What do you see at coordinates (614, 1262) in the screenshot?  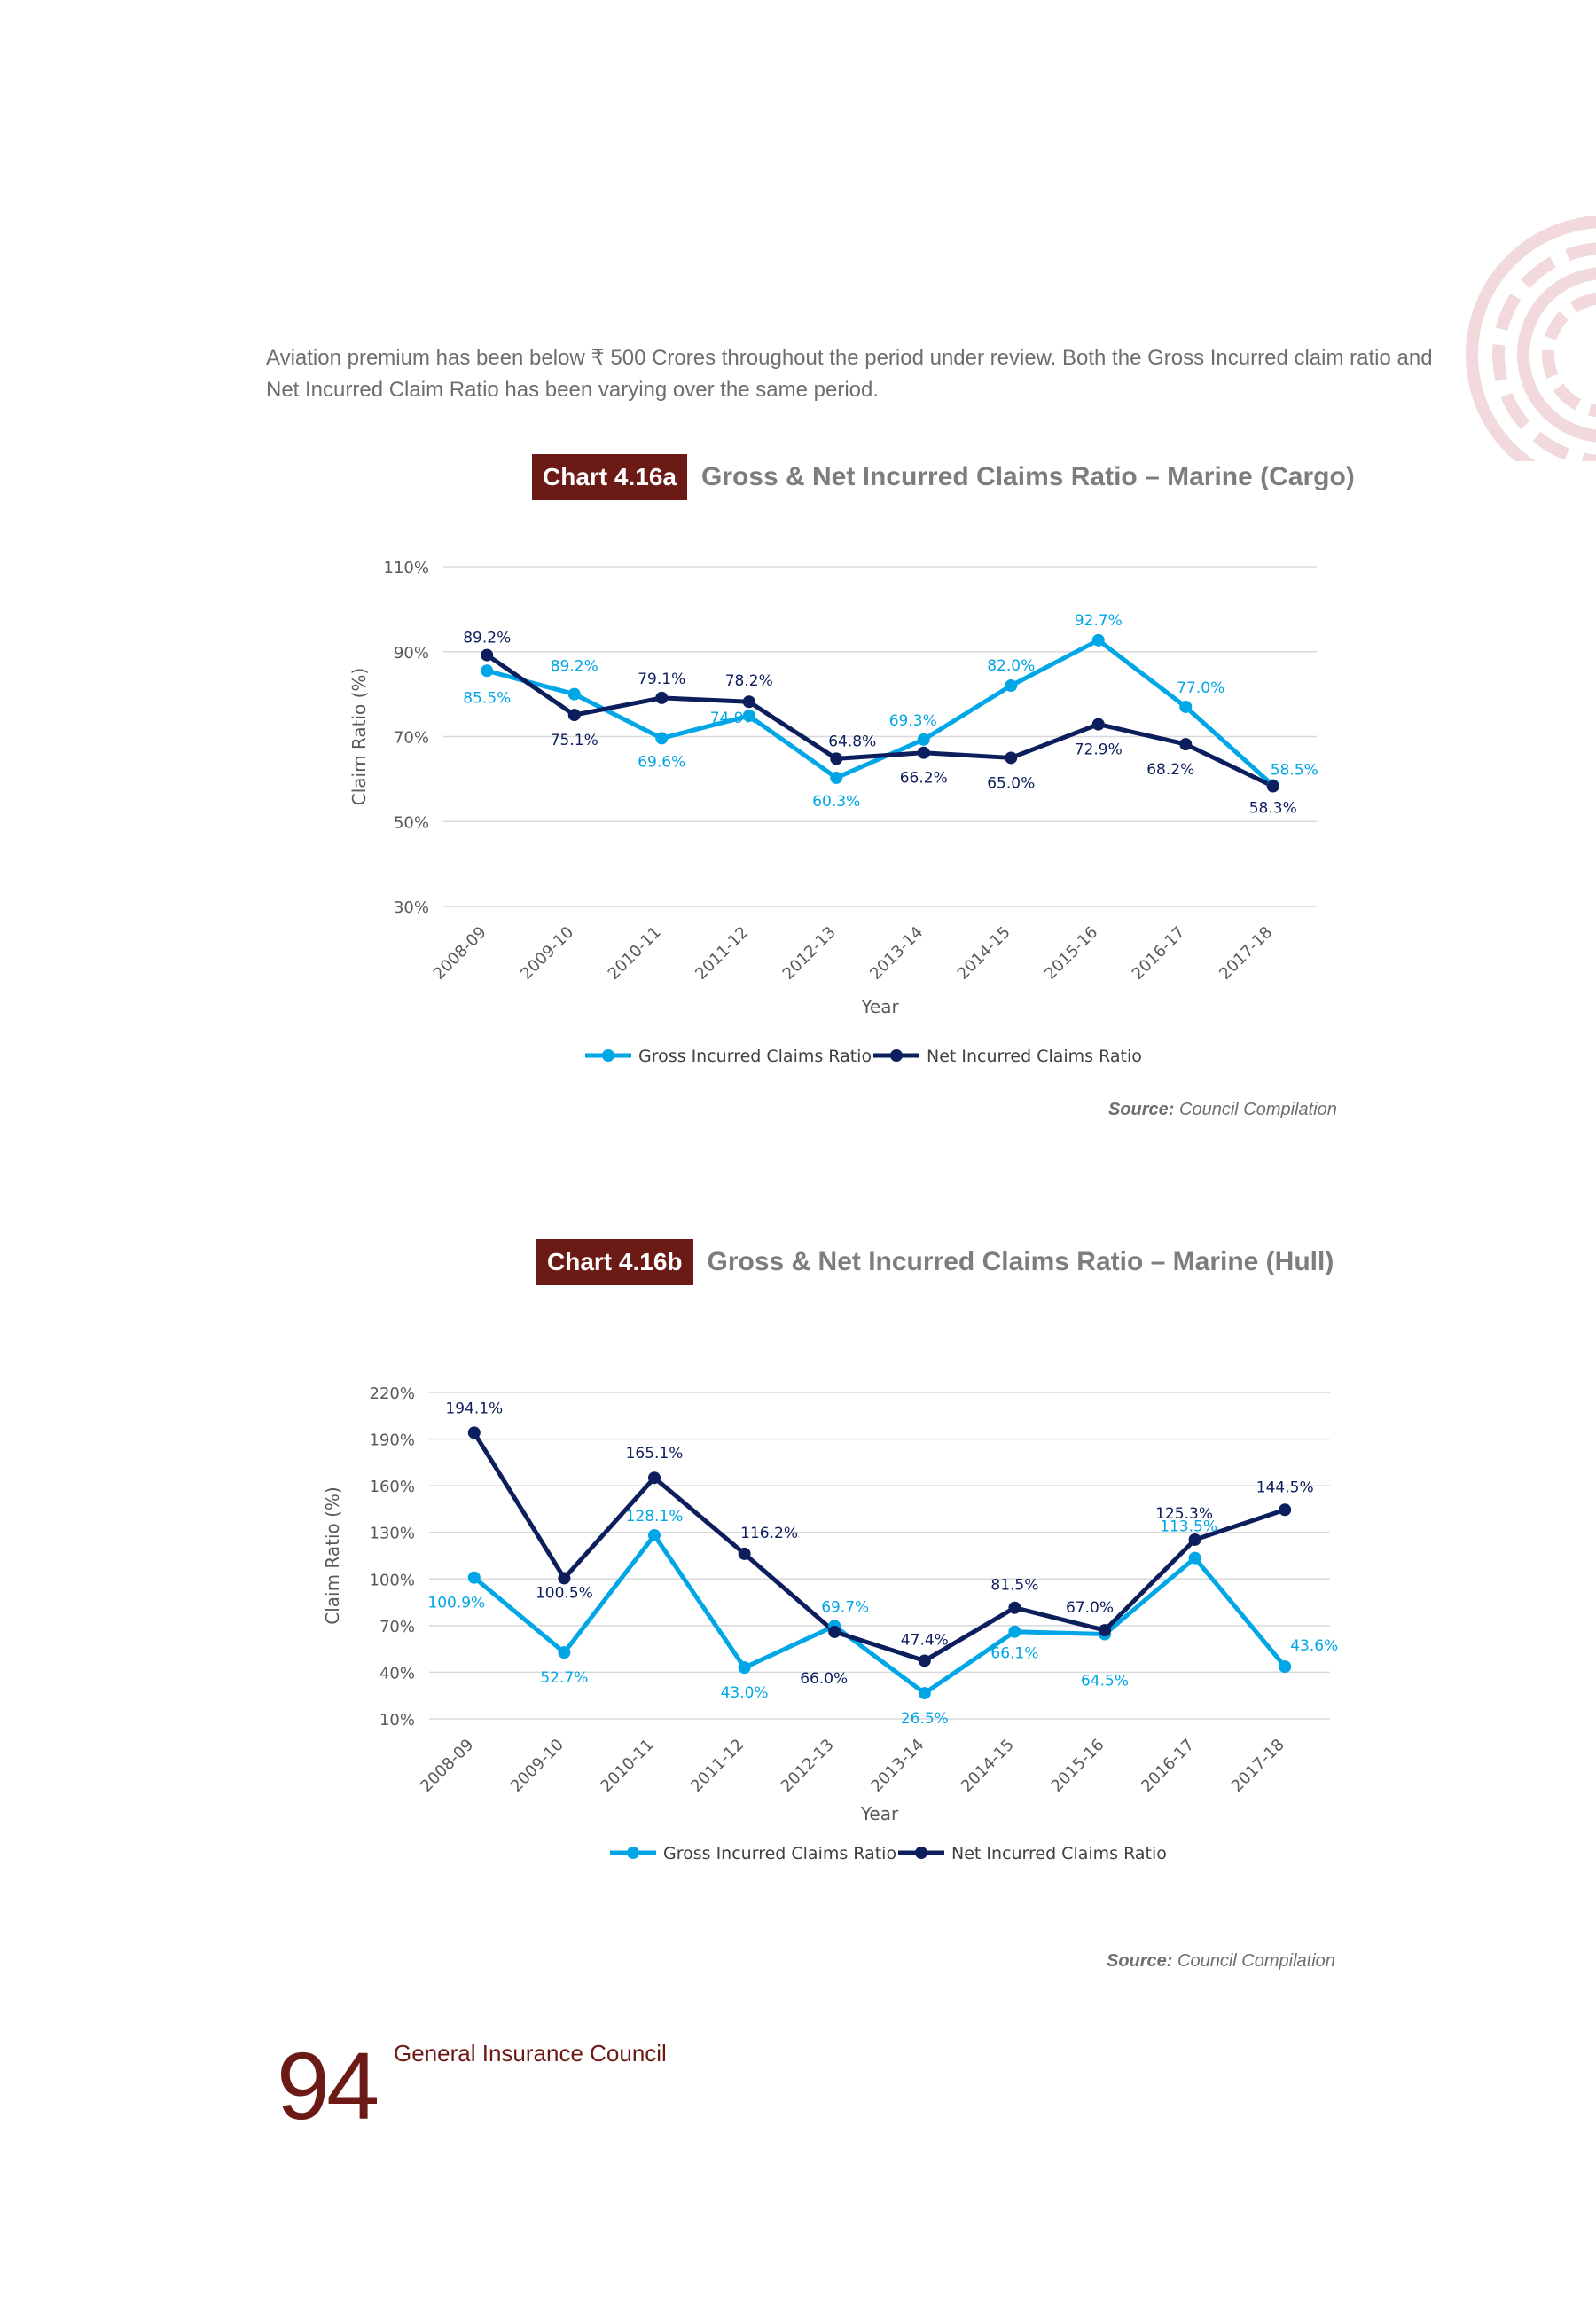 I see `chart-b-number: Chart 4.16b` at bounding box center [614, 1262].